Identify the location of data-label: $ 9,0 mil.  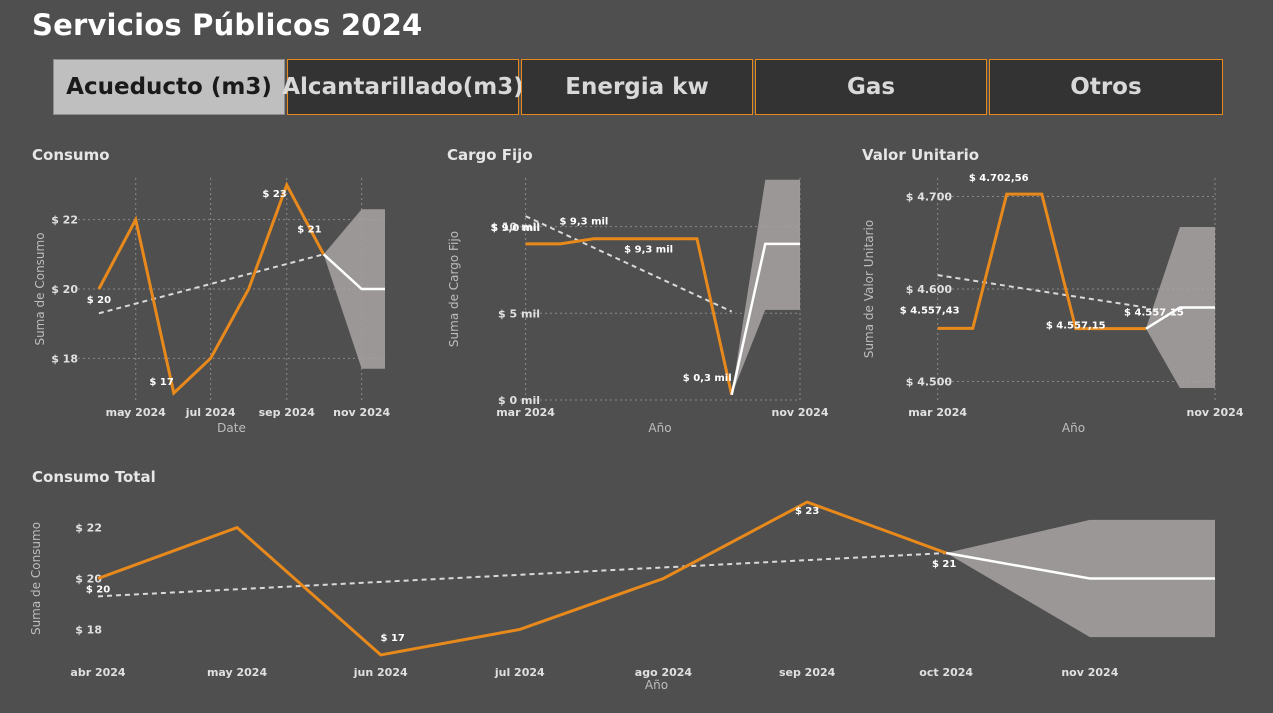
(515, 228).